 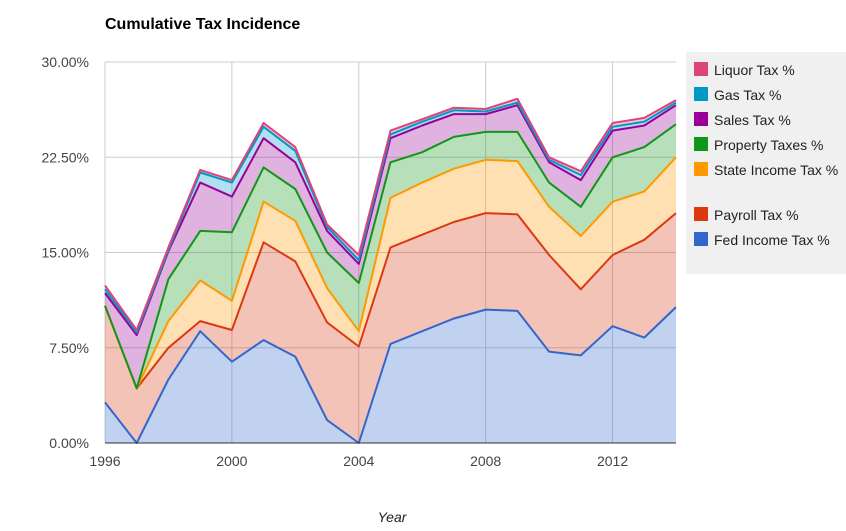 What do you see at coordinates (104, 461) in the screenshot?
I see `x-tick-label: 1996` at bounding box center [104, 461].